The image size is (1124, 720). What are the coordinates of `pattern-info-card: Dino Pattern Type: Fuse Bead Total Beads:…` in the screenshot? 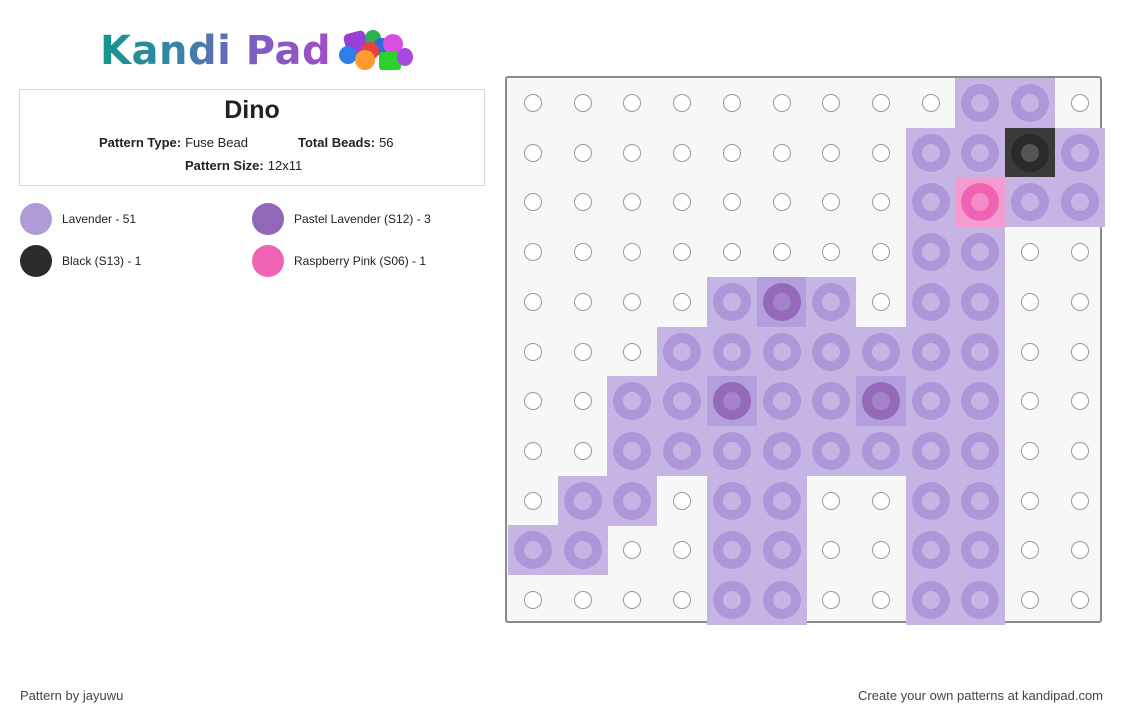 It's located at (252, 137).